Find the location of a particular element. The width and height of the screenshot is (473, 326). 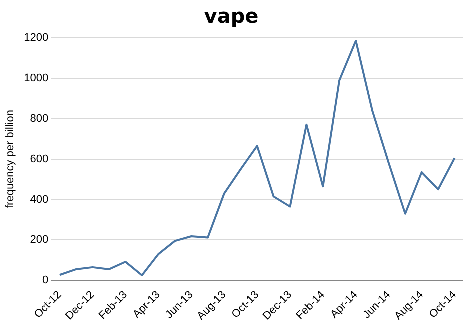

y-axis-title: frequency per billion is located at coordinates (10, 159).